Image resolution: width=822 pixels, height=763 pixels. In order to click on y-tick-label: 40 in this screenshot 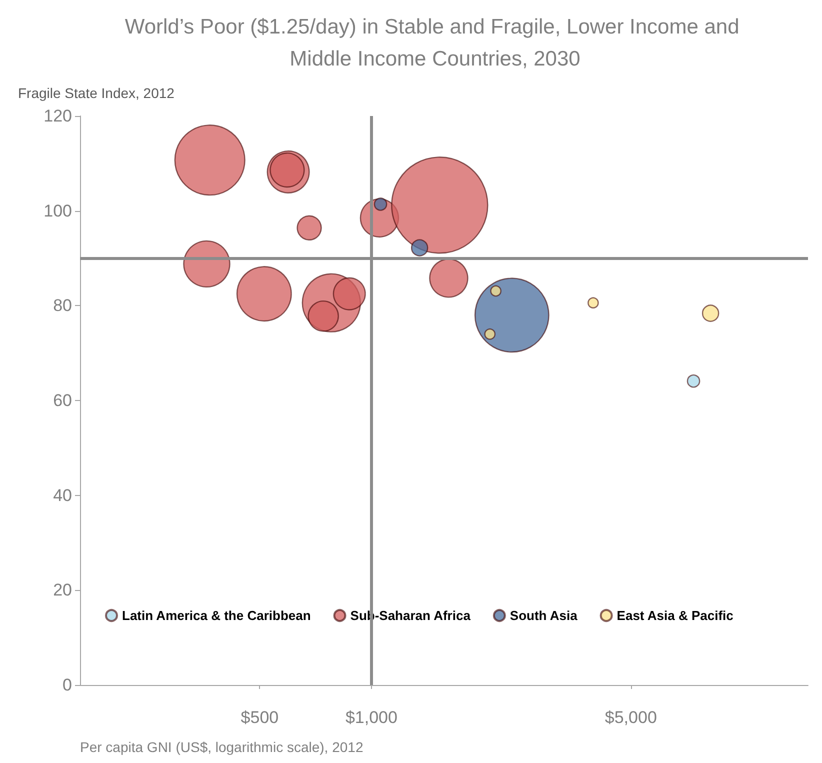, I will do `click(62, 495)`.